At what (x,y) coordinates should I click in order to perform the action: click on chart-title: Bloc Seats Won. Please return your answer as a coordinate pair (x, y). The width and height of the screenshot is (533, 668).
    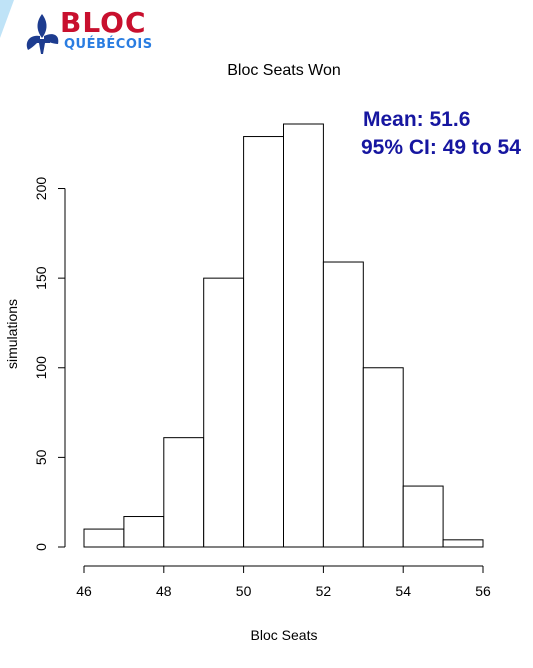
    Looking at the image, I should click on (284, 70).